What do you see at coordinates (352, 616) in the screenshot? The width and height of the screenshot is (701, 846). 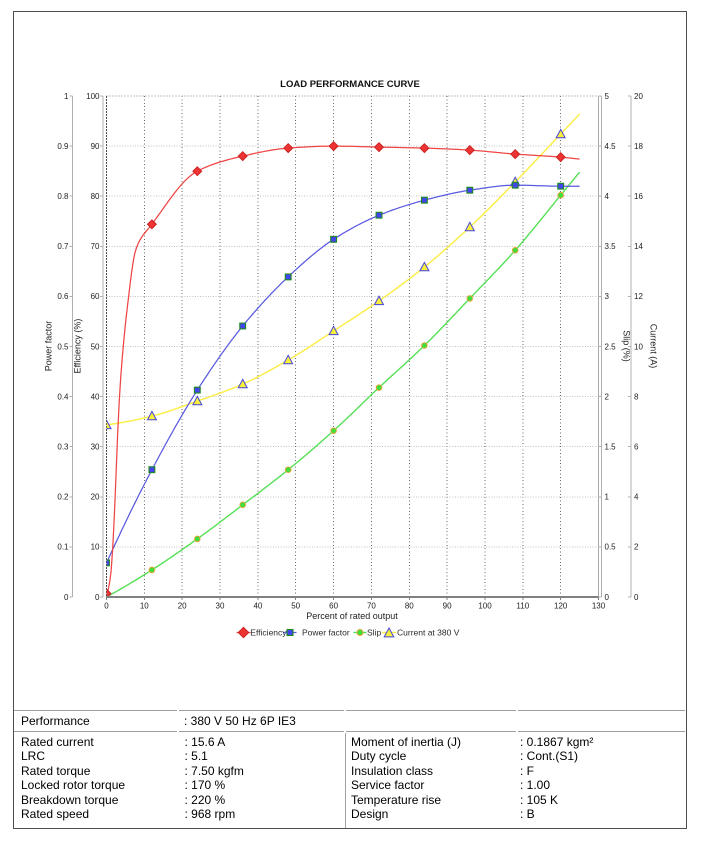 I see `svg-text: Percent of rated output` at bounding box center [352, 616].